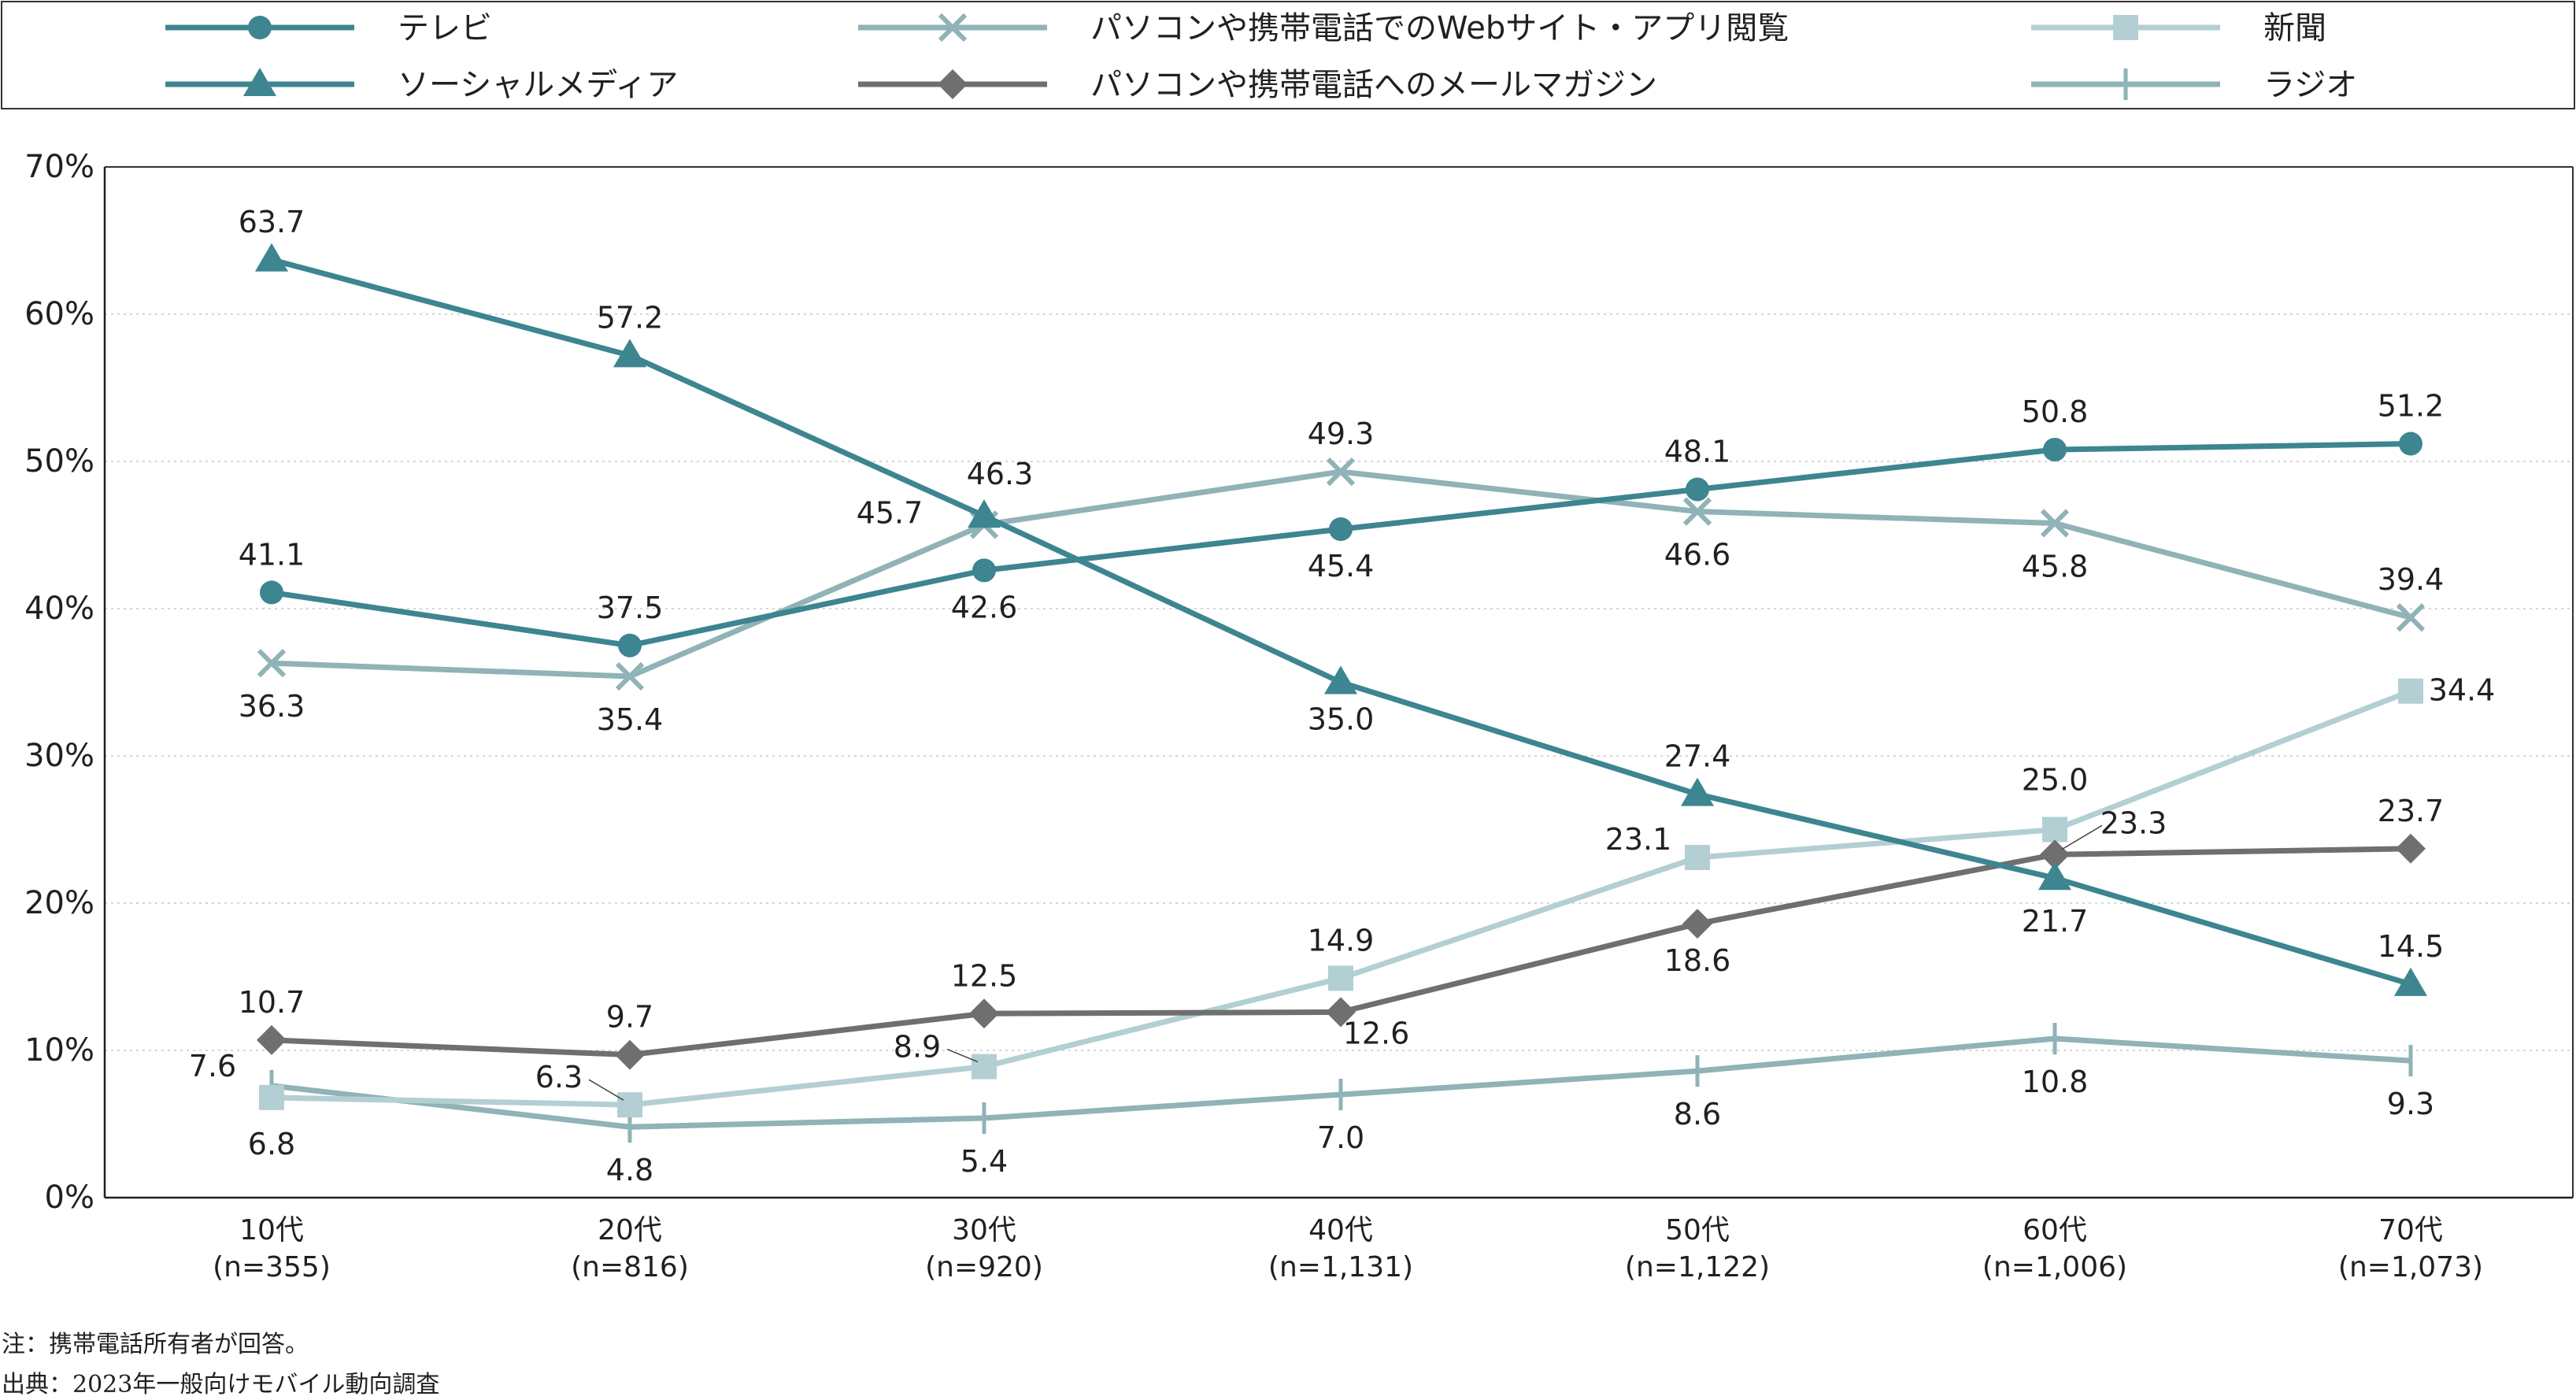 The width and height of the screenshot is (2576, 1400). I want to click on data-label: 7.6, so click(212, 1066).